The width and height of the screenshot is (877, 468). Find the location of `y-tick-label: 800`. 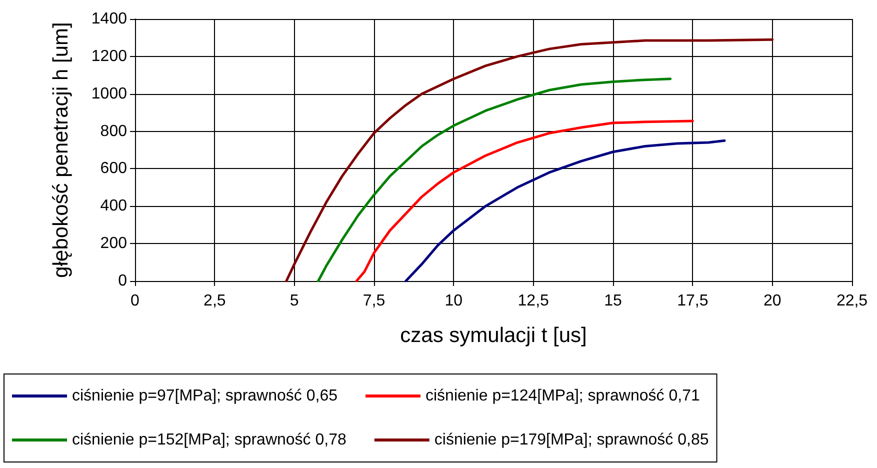

y-tick-label: 800 is located at coordinates (114, 131).